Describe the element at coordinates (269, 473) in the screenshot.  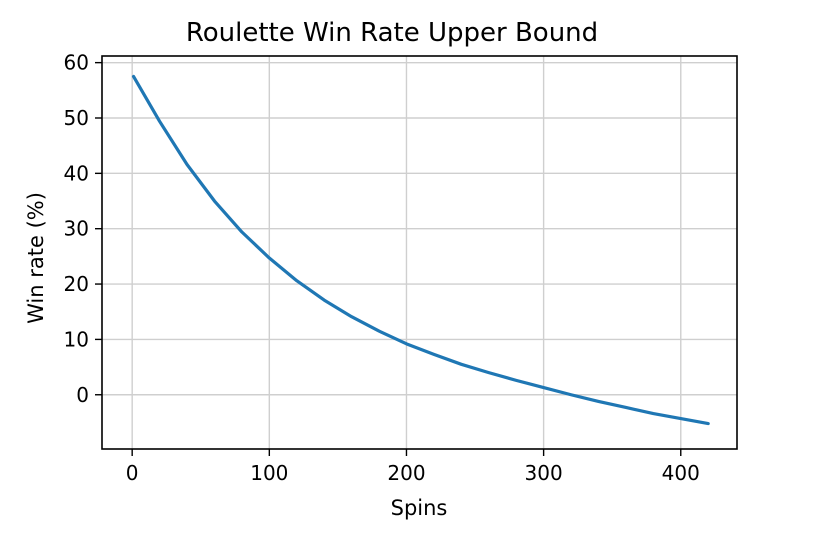
I see `x-tick-label: 100` at that location.